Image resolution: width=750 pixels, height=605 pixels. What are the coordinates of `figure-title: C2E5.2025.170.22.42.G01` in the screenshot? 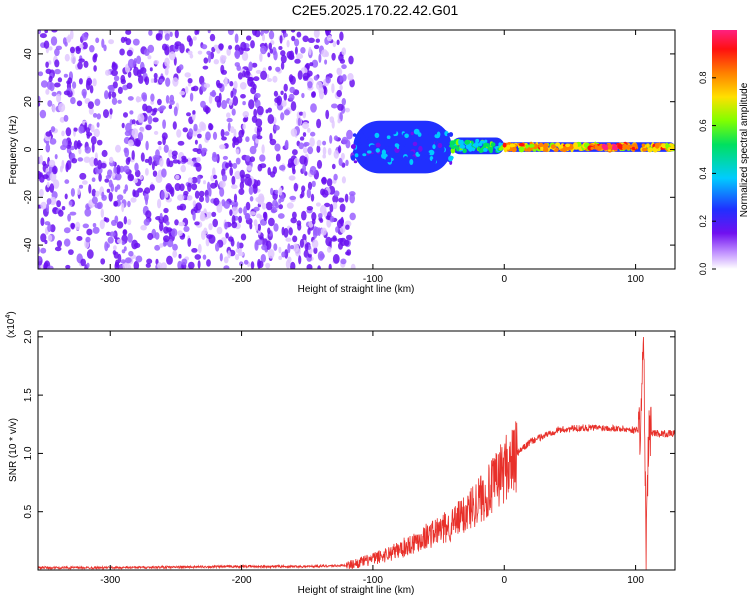 It's located at (375, 10).